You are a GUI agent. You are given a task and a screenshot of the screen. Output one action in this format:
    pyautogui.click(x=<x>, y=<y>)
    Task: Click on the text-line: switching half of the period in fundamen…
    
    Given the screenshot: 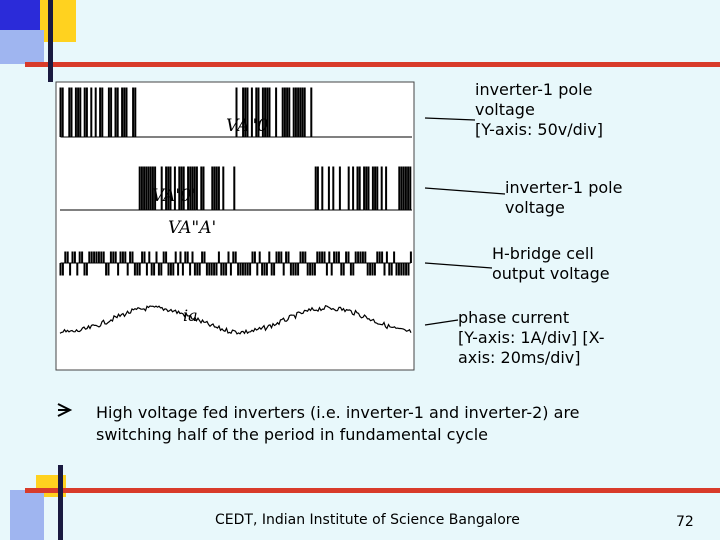 What is the action you would take?
    pyautogui.click(x=292, y=434)
    